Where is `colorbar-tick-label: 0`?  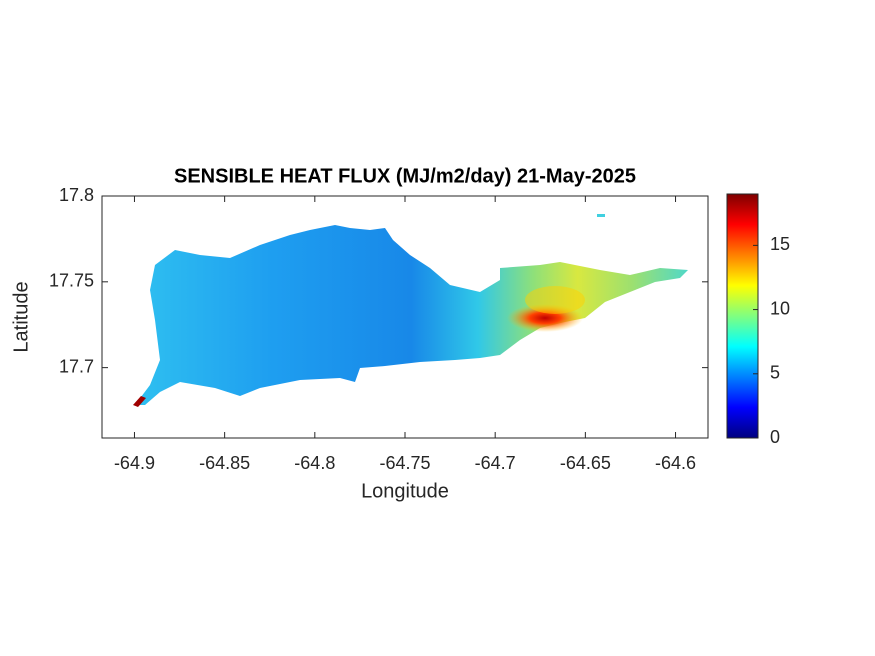
colorbar-tick-label: 0 is located at coordinates (775, 437).